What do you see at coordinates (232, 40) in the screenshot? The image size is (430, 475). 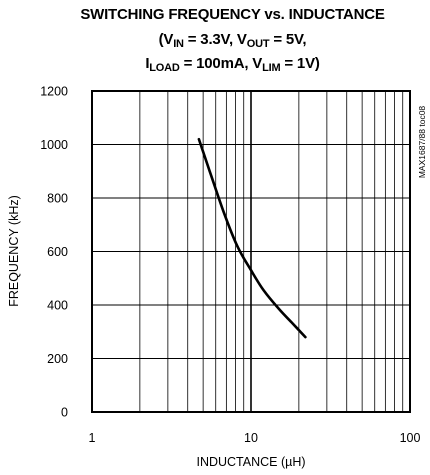 I see `chart-title-line2: (VIN = 3.3V, VOUT = 5V,` at bounding box center [232, 40].